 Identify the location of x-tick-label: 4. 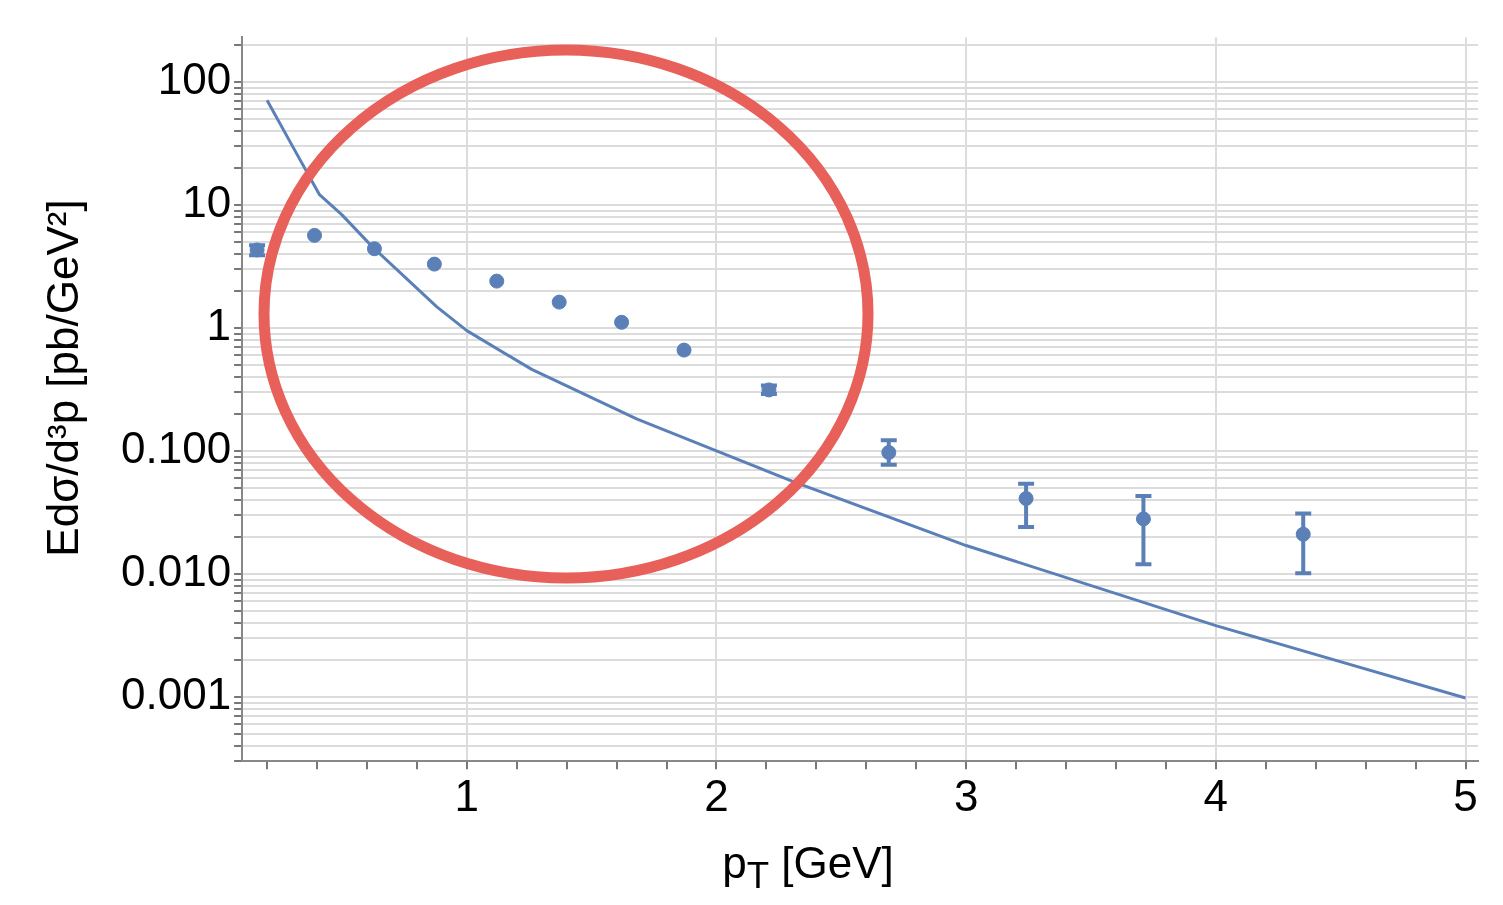
(1216, 795).